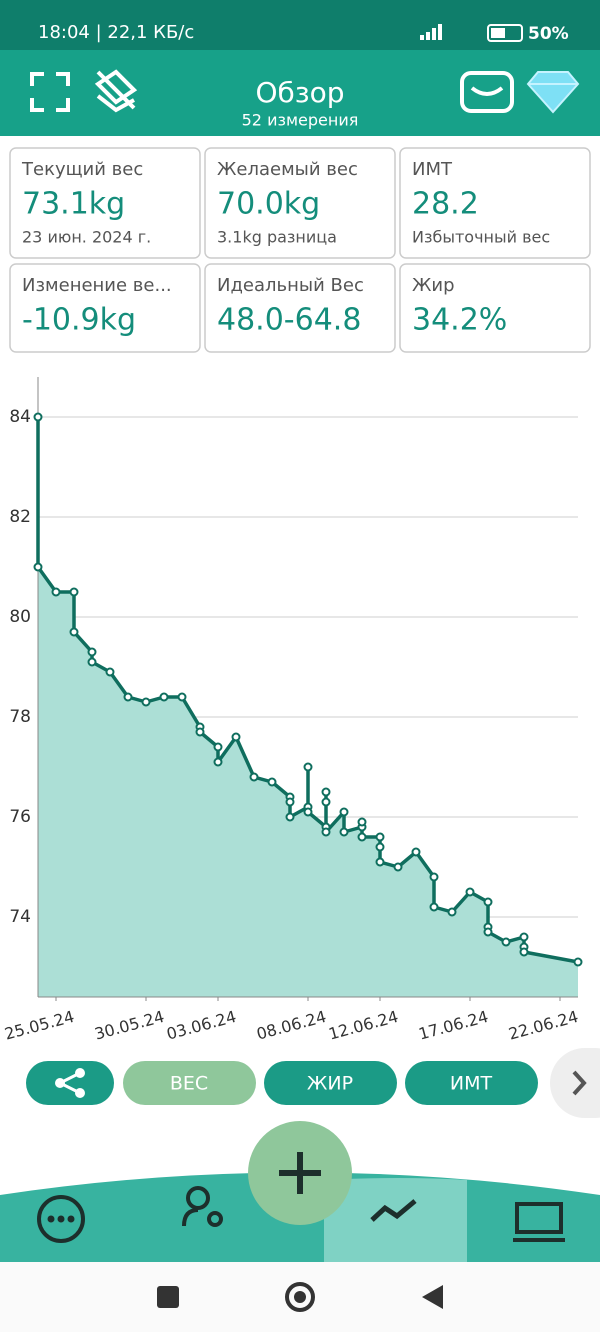  Describe the element at coordinates (431, 32) in the screenshot. I see `signal-icon` at that location.